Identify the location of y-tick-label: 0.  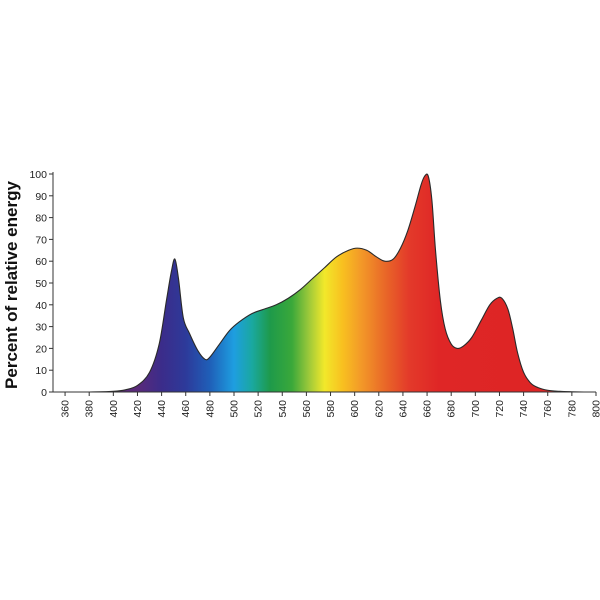
(44, 393).